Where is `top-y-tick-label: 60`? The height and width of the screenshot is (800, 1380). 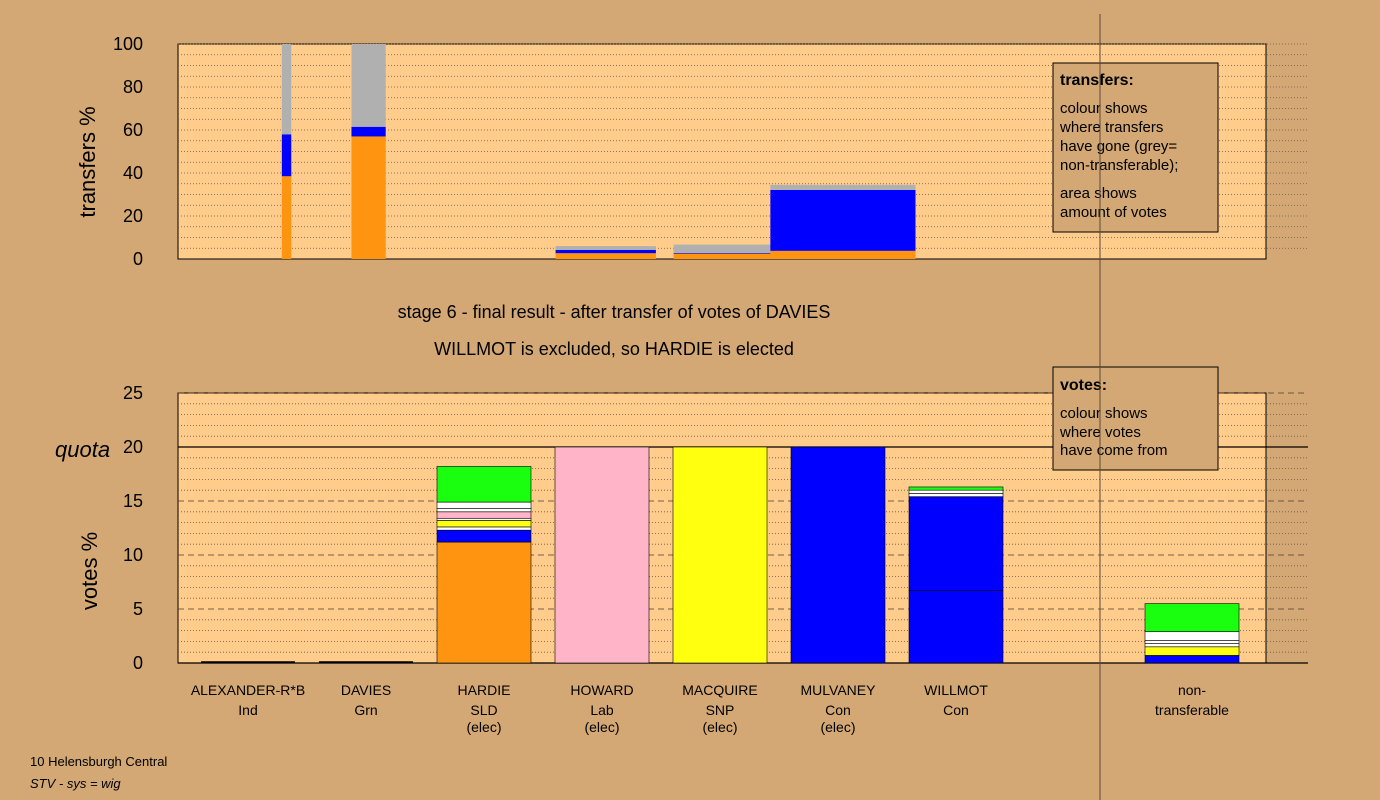
top-y-tick-label: 60 is located at coordinates (133, 130).